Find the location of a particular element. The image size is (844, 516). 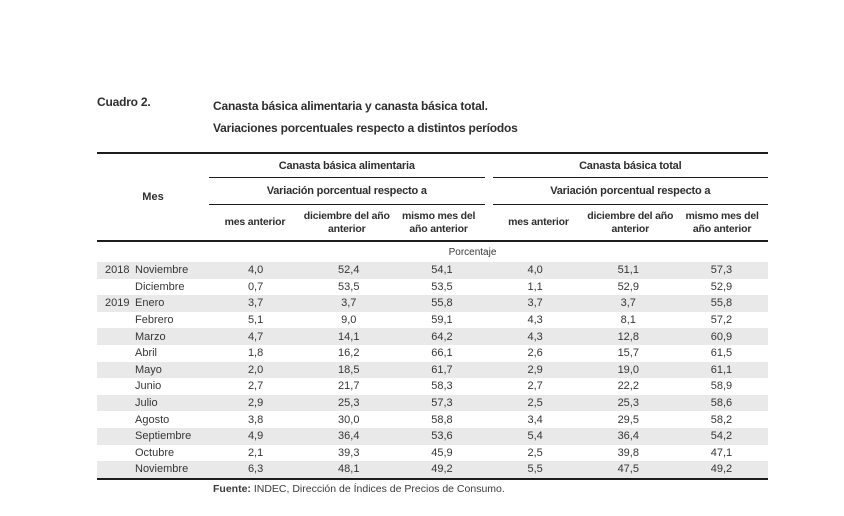

row-value: 3,4 is located at coordinates (535, 419).